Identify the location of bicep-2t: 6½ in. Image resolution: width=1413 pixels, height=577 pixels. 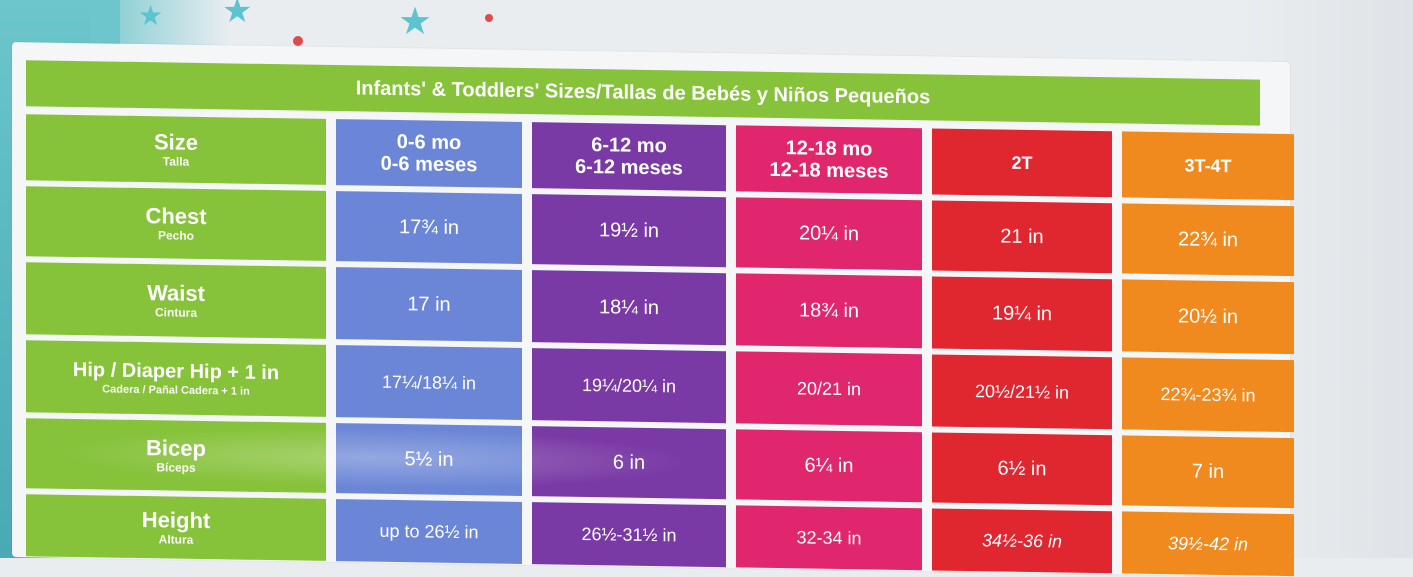
(1022, 469).